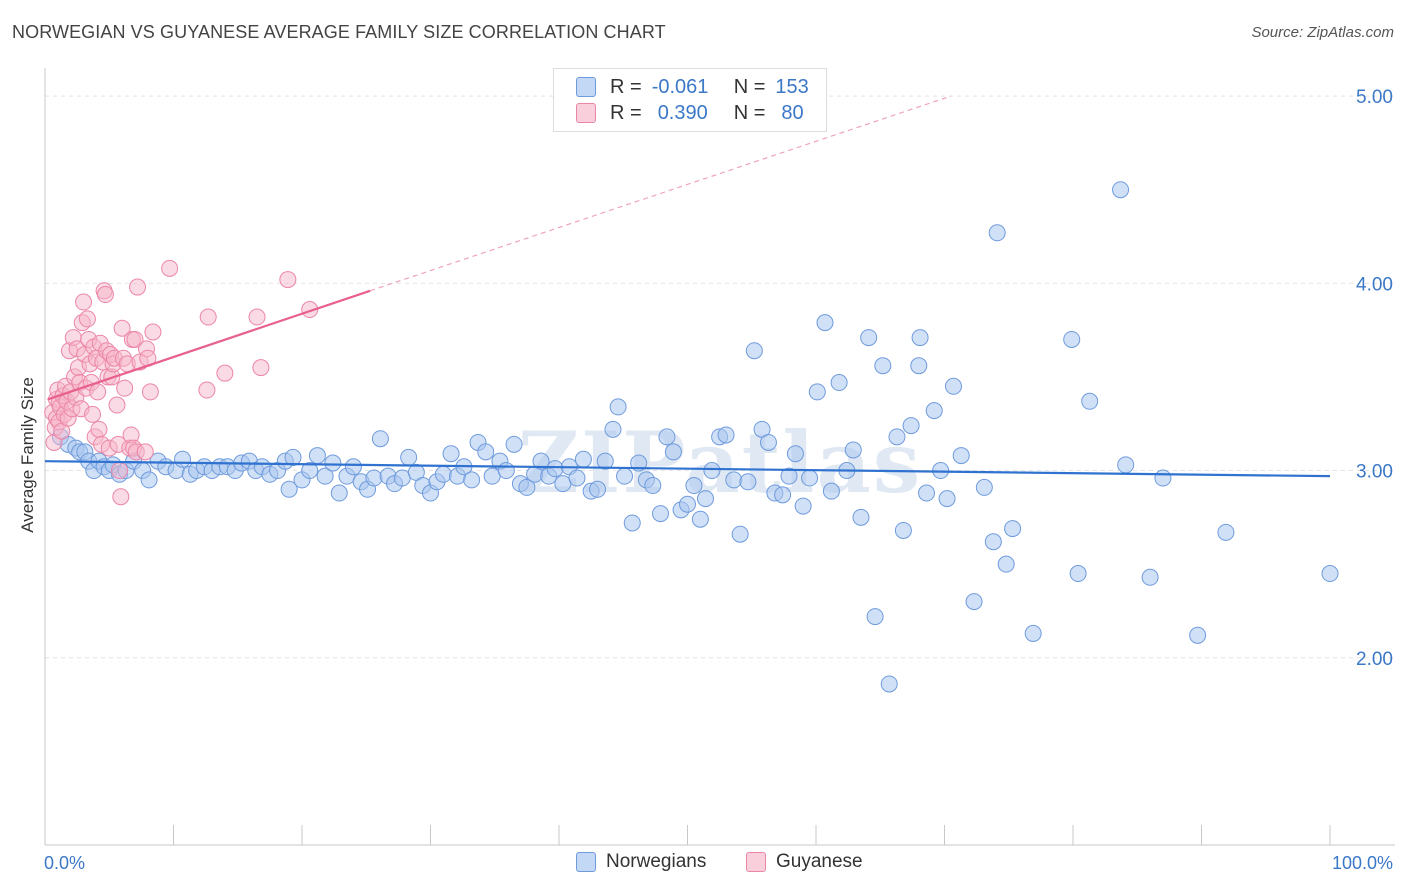  What do you see at coordinates (586, 113) in the screenshot?
I see `pink-swatch` at bounding box center [586, 113].